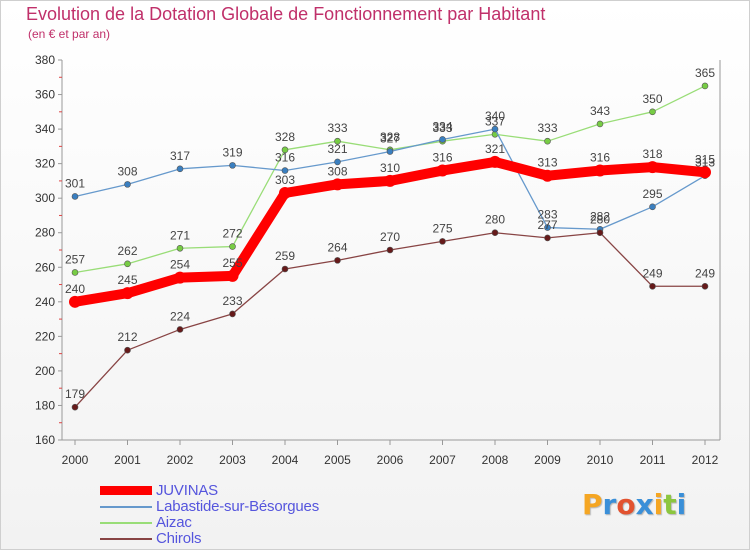 The height and width of the screenshot is (550, 750). Describe the element at coordinates (495, 460) in the screenshot. I see `x-tick-label: 2008` at that location.